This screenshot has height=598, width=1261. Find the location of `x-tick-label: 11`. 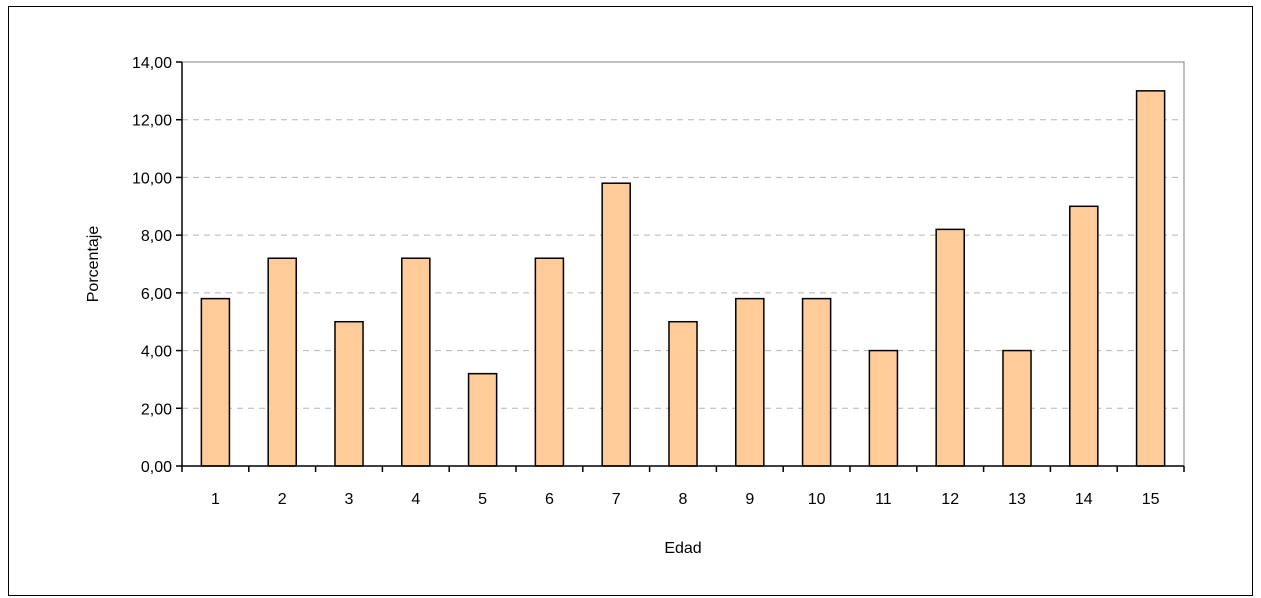

x-tick-label: 11 is located at coordinates (883, 499).